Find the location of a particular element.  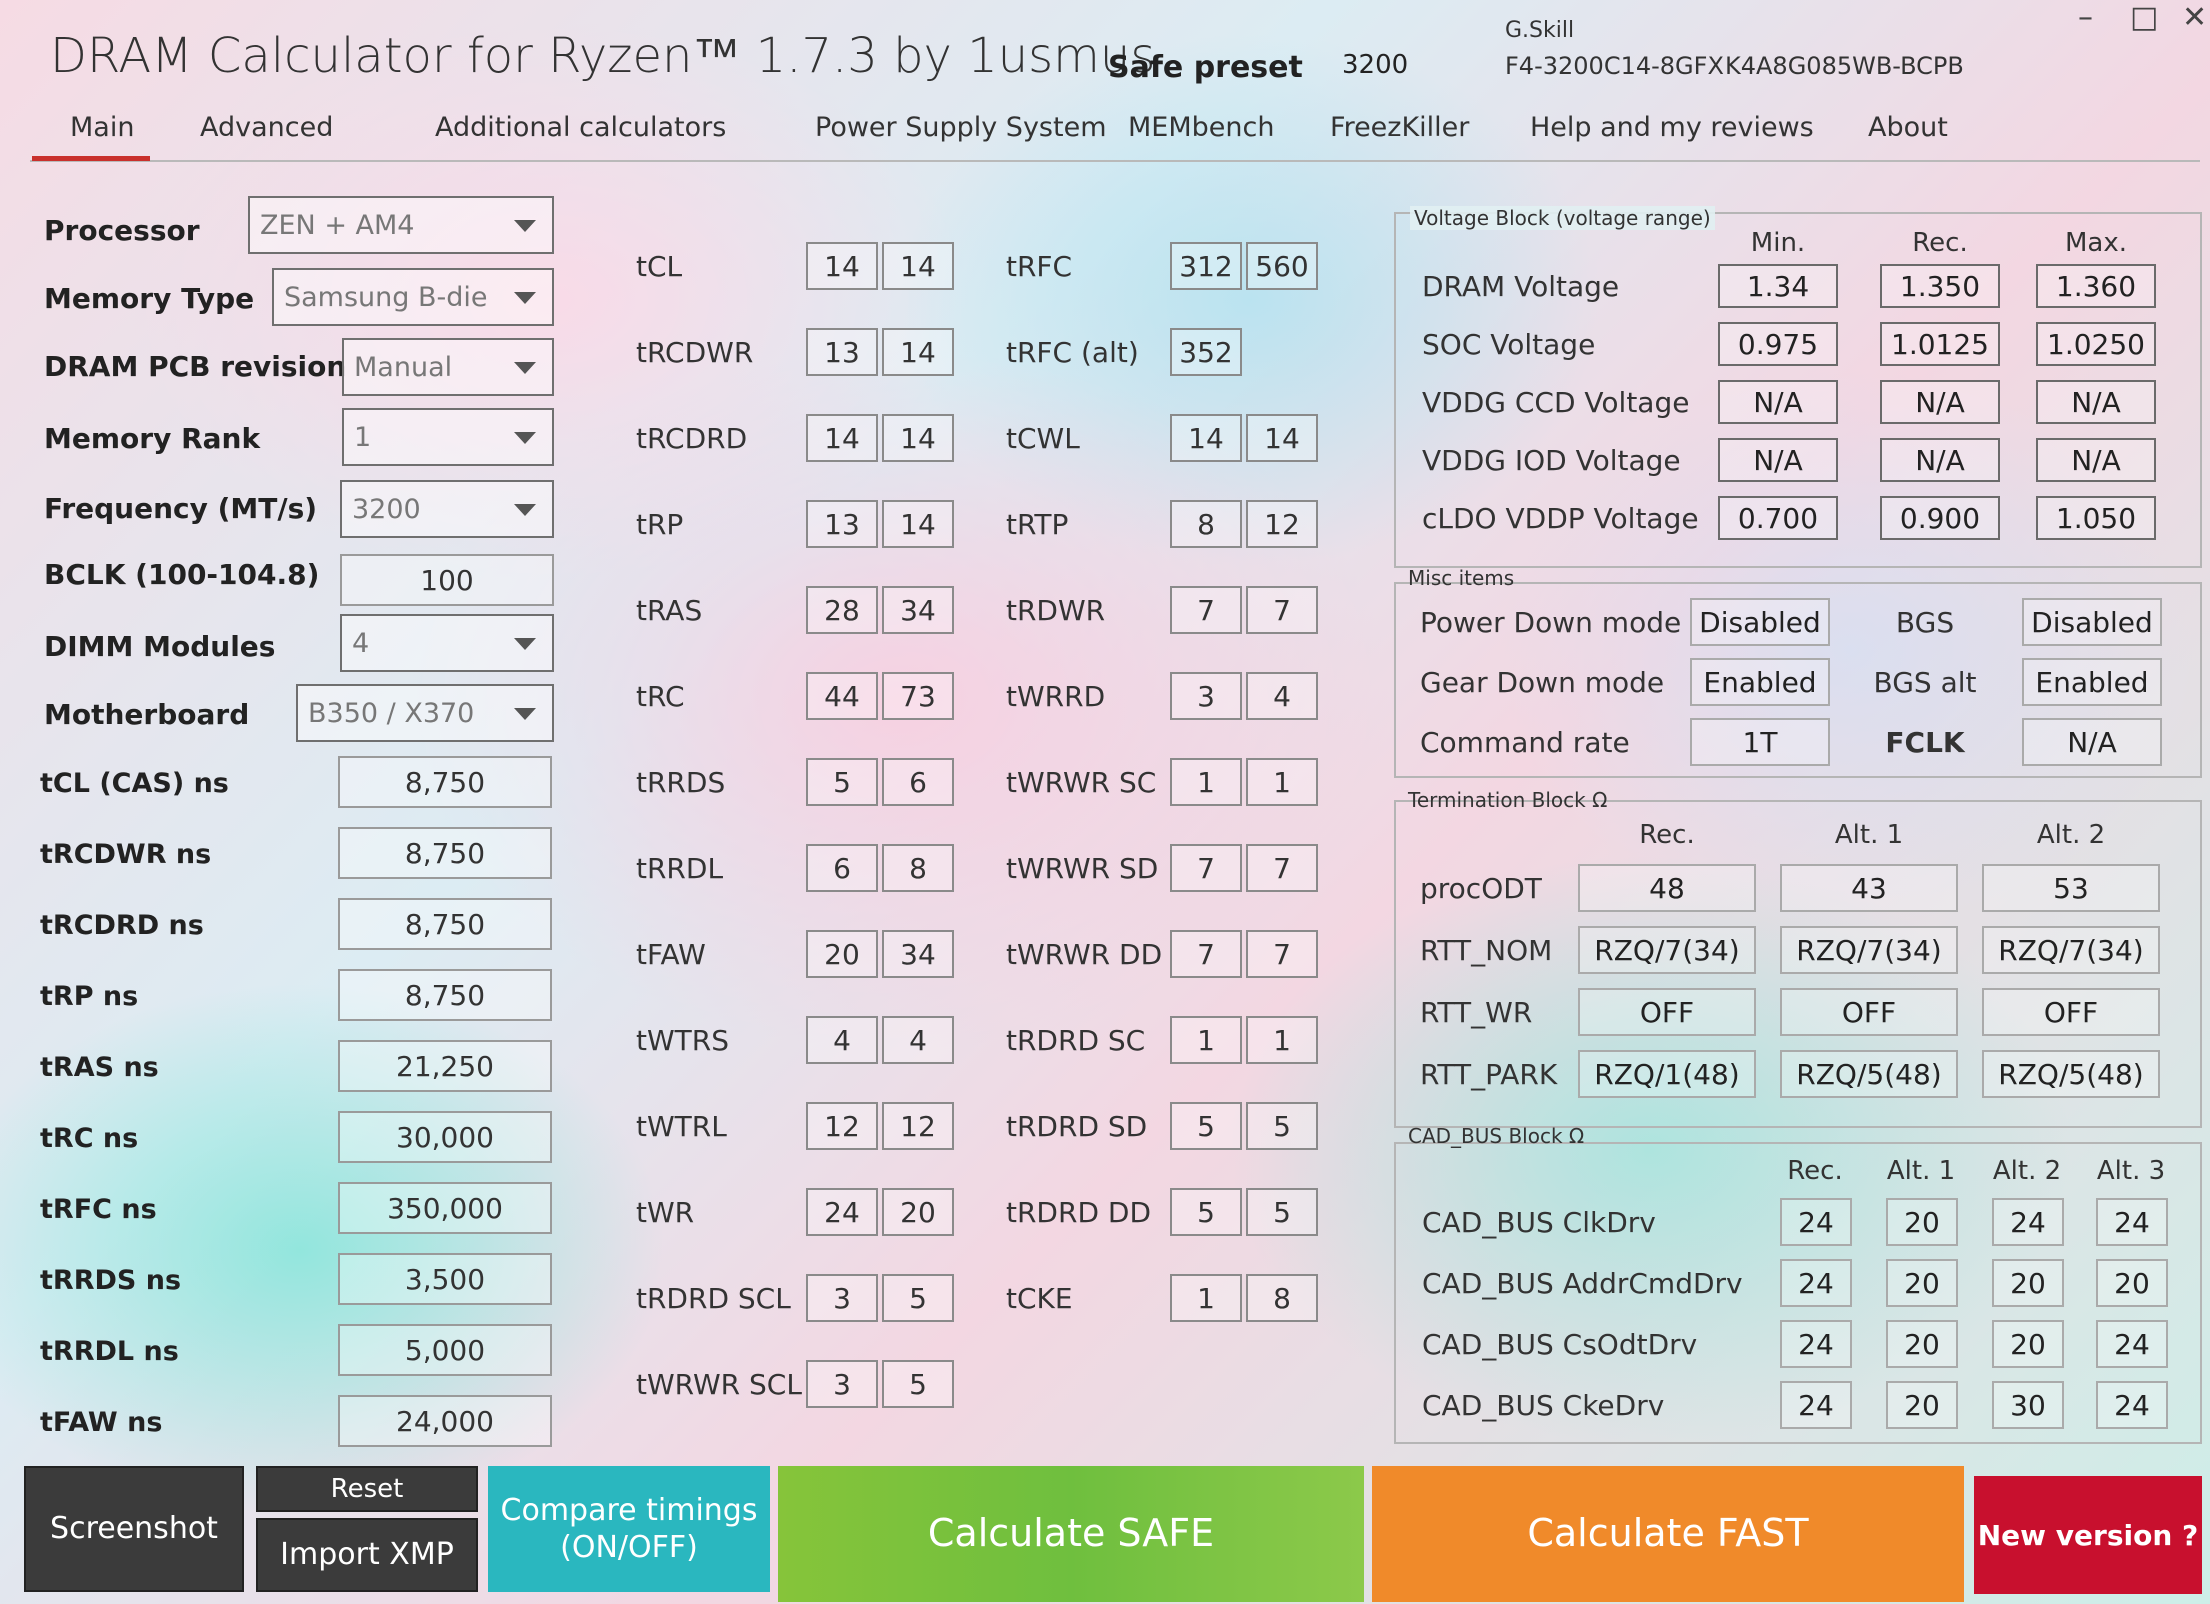

timing-value-a: 4 is located at coordinates (842, 1040).